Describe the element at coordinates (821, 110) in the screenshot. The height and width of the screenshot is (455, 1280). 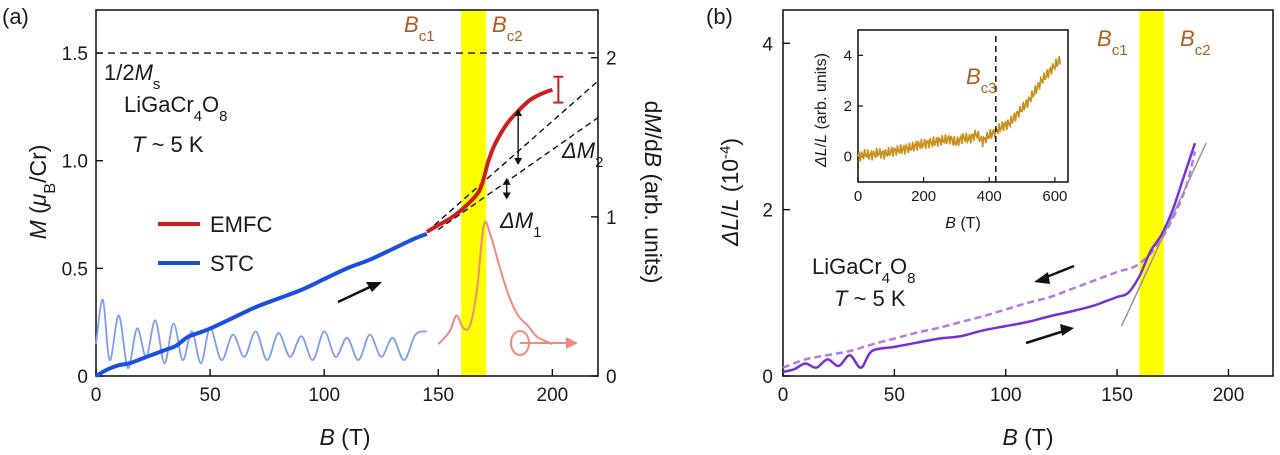
I see `inset-y-label: ΔL/L (arb. units)` at that location.